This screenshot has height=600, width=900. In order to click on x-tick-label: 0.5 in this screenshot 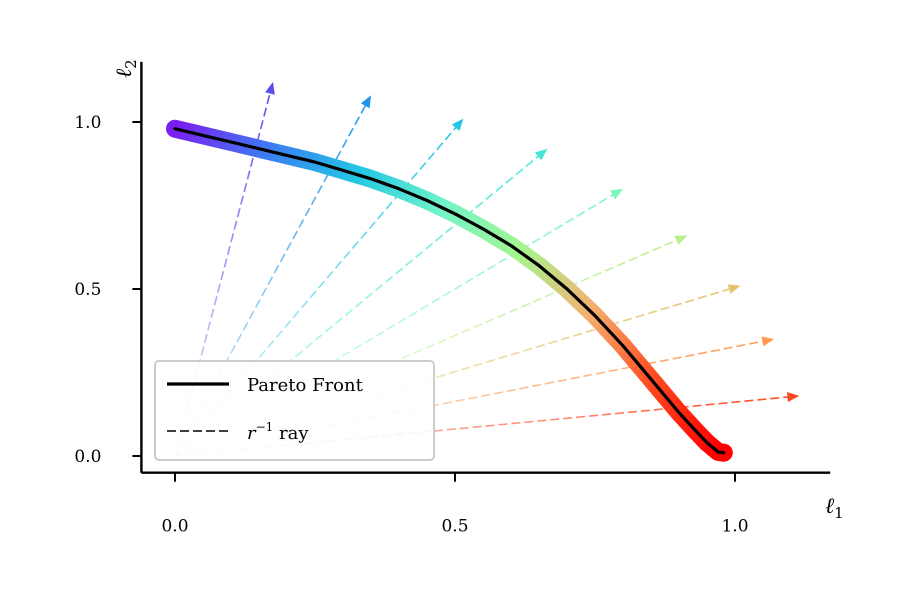, I will do `click(454, 527)`.